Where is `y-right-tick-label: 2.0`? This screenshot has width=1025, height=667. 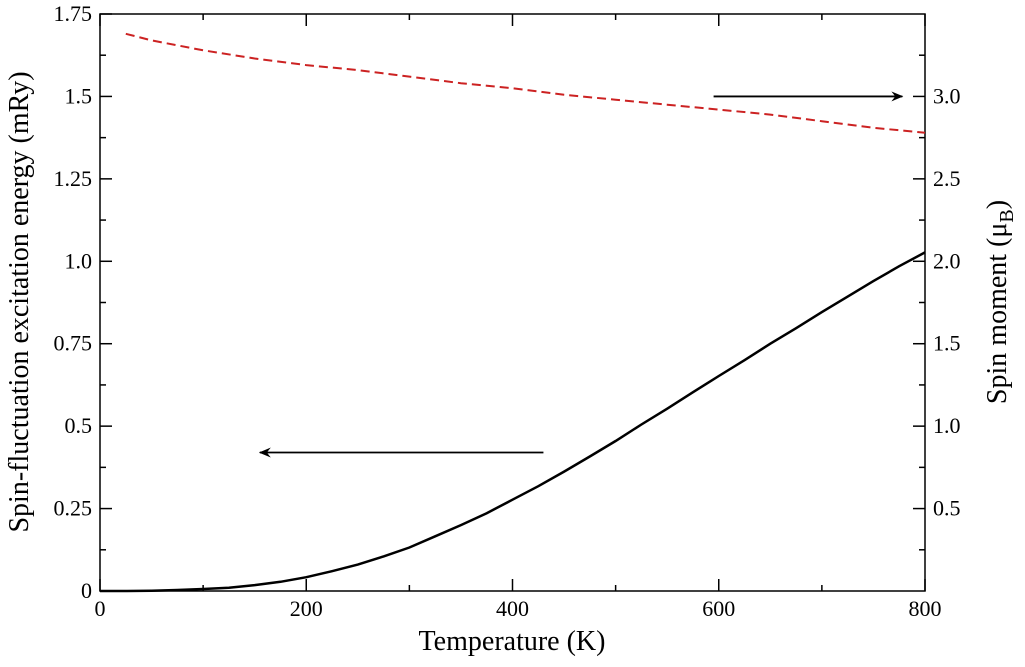
y-right-tick-label: 2.0 is located at coordinates (947, 260).